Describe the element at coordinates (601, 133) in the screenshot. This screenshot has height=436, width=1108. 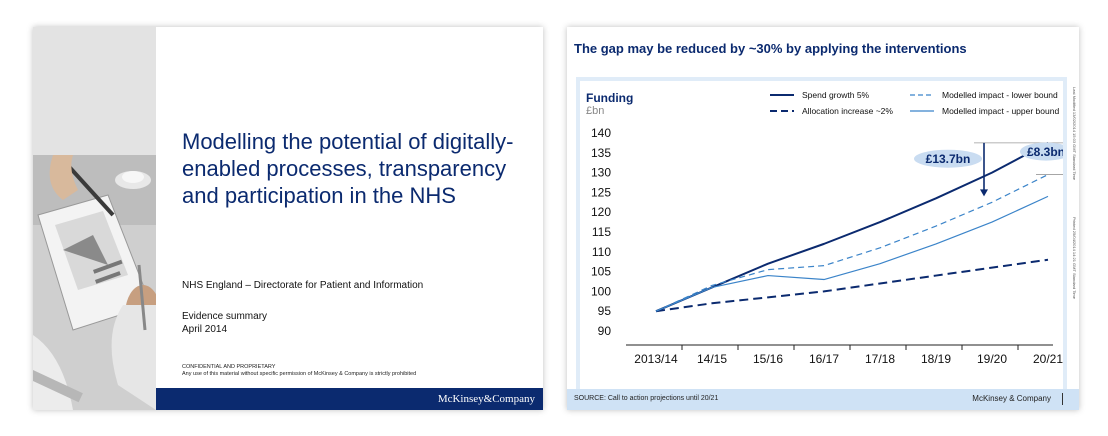
I see `y-tick-label: 140` at that location.